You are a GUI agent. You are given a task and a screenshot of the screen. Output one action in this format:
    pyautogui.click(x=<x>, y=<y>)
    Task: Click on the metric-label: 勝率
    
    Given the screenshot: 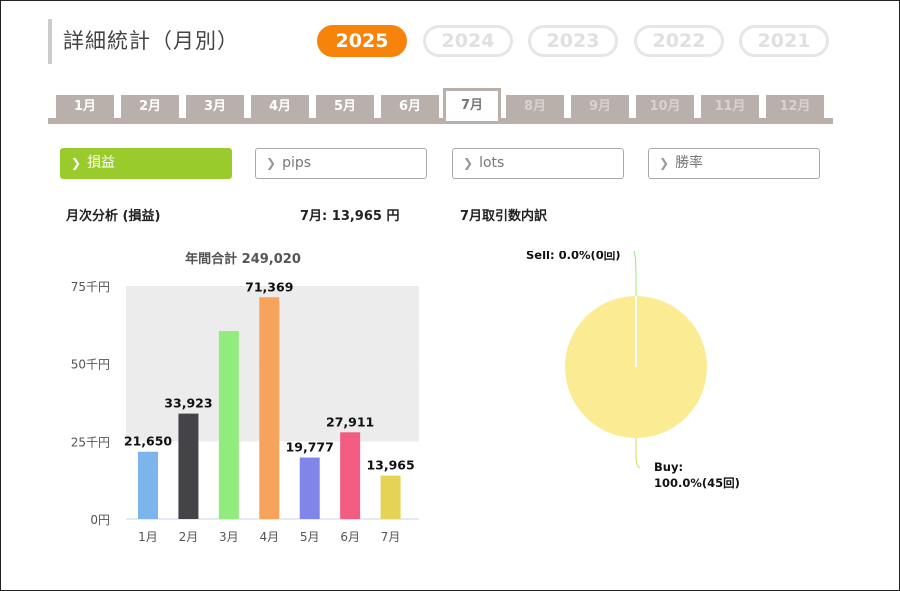 What is the action you would take?
    pyautogui.click(x=689, y=163)
    